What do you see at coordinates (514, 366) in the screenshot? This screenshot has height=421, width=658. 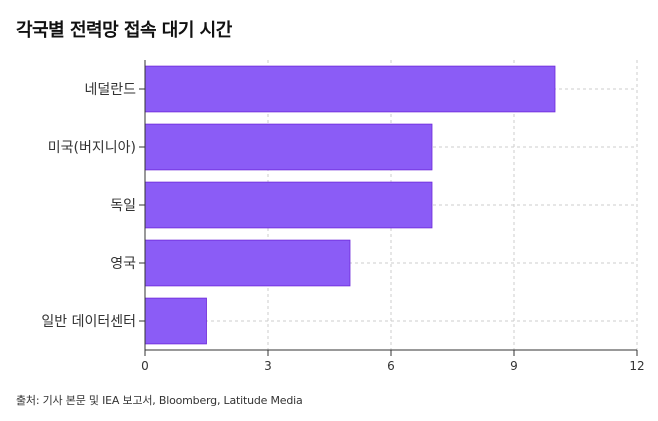 I see `x-tick-label: 9` at bounding box center [514, 366].